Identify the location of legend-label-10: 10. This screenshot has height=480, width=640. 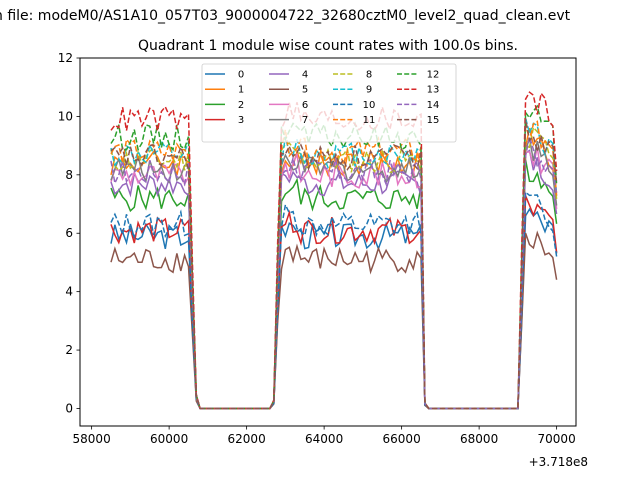
(369, 105).